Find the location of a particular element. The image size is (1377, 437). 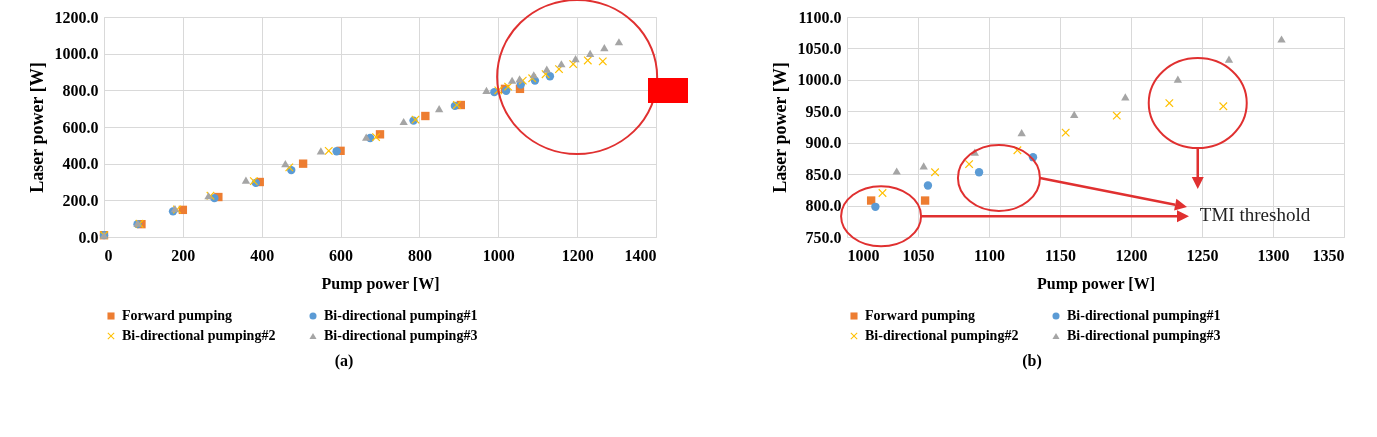

text: (b) is located at coordinates (1032, 361).